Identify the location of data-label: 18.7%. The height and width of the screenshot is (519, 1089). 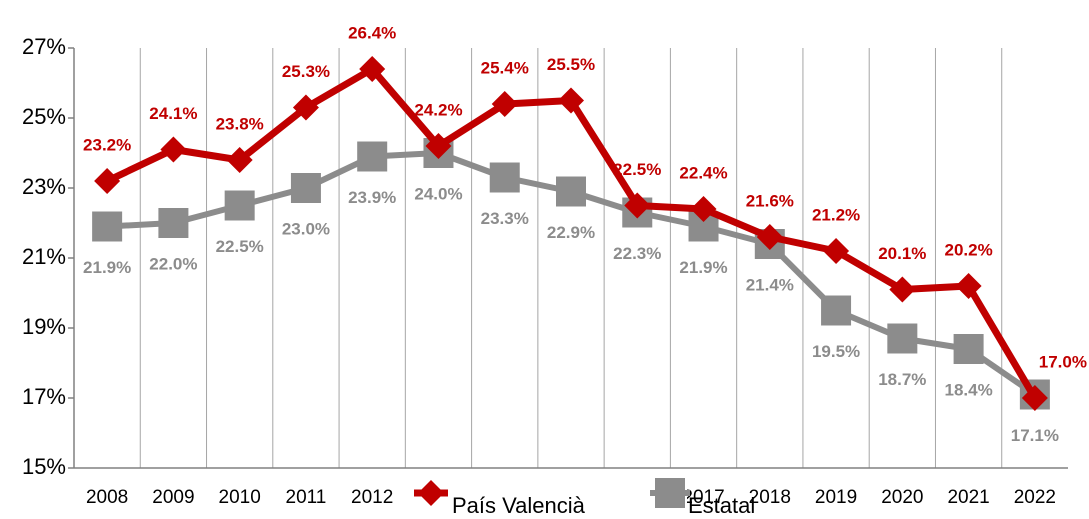
(902, 379).